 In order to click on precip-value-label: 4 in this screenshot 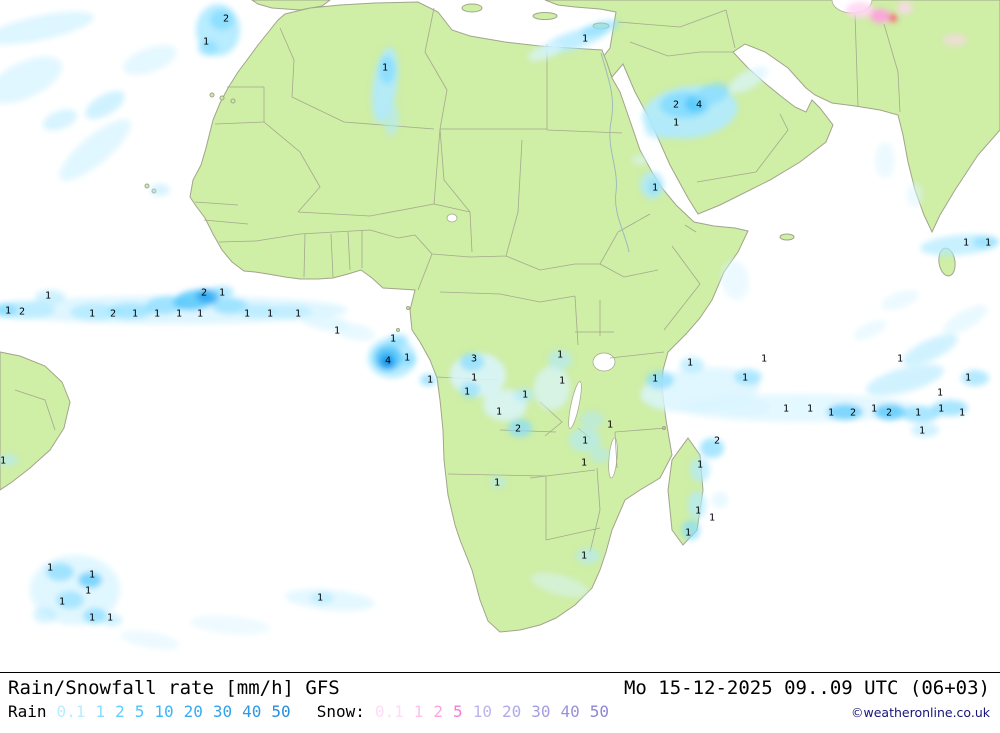, I will do `click(388, 361)`.